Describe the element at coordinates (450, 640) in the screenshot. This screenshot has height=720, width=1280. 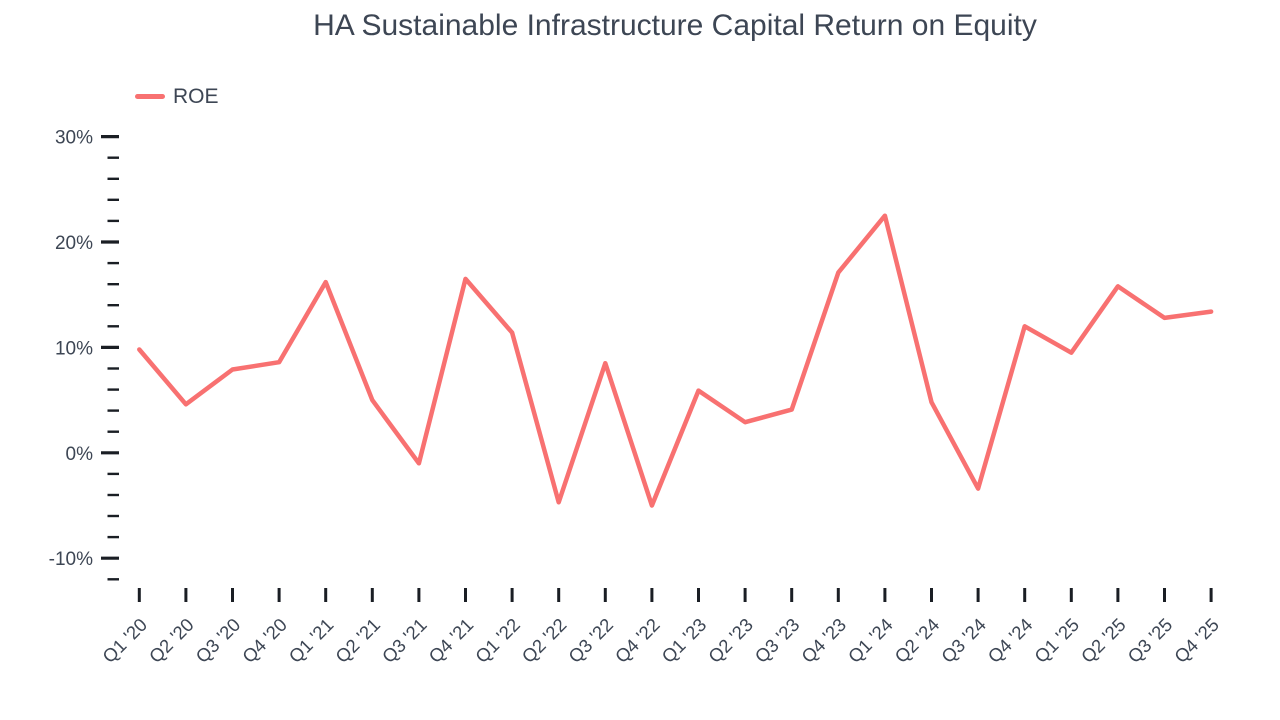
I see `x-tick-label: Q4 '21` at that location.